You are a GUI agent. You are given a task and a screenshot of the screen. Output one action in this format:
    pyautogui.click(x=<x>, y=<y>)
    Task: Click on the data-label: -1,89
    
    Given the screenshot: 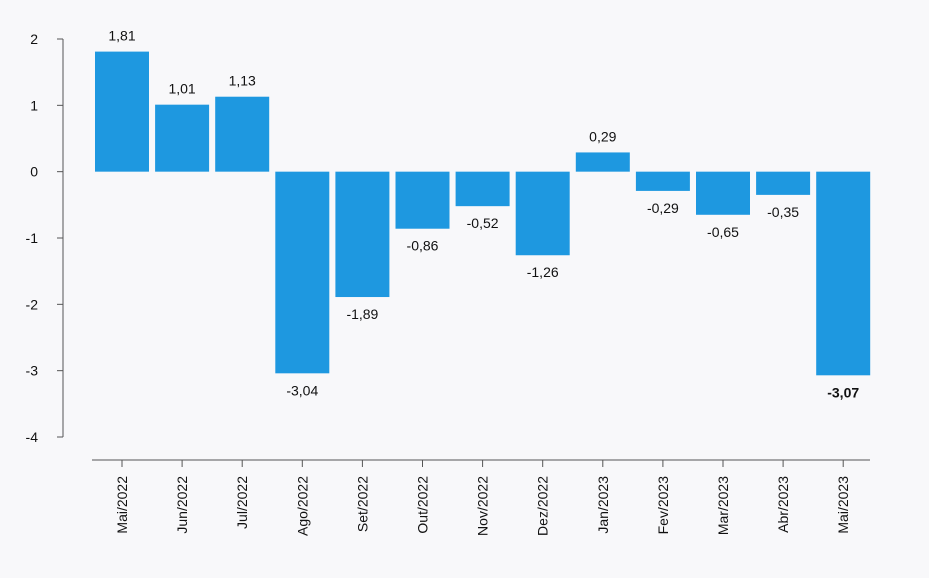 What is the action you would take?
    pyautogui.click(x=362, y=314)
    